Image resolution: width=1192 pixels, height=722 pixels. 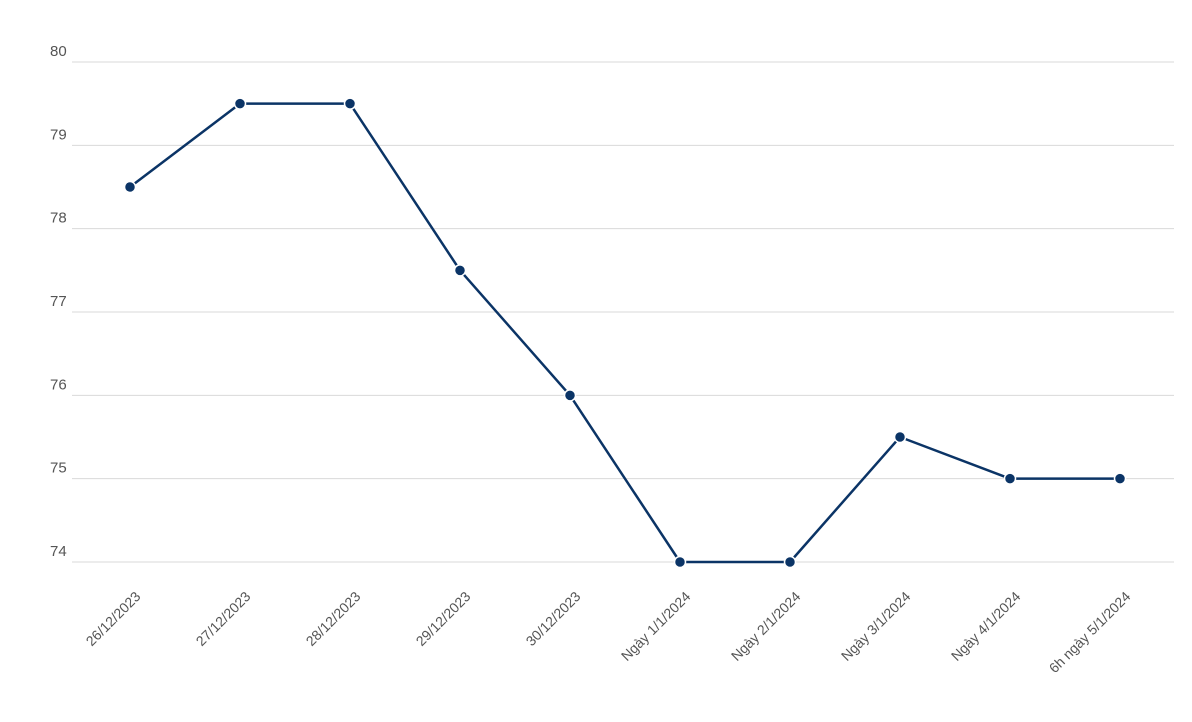 What do you see at coordinates (58, 551) in the screenshot?
I see `y-tick-label: 74` at bounding box center [58, 551].